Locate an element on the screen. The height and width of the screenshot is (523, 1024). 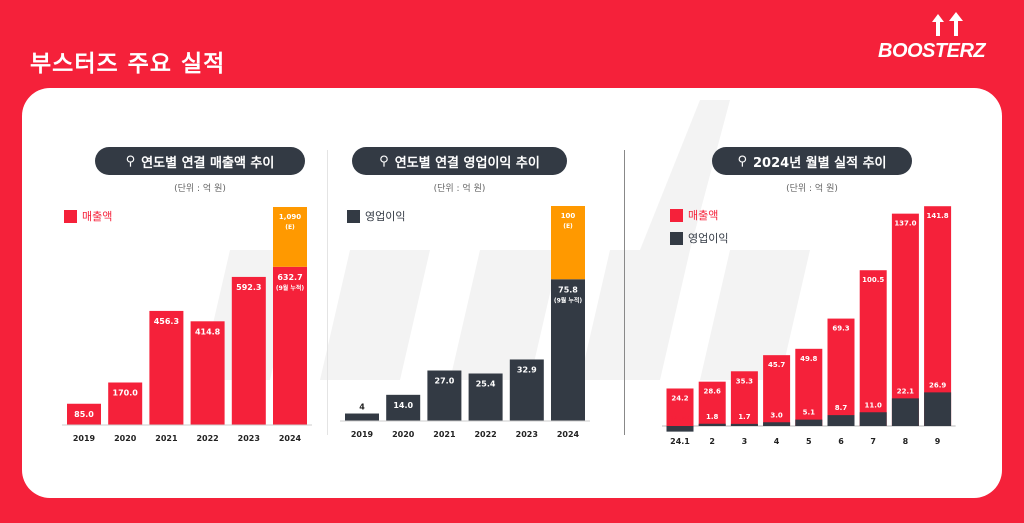
revenue-value-label: 69.3 is located at coordinates (840, 329).